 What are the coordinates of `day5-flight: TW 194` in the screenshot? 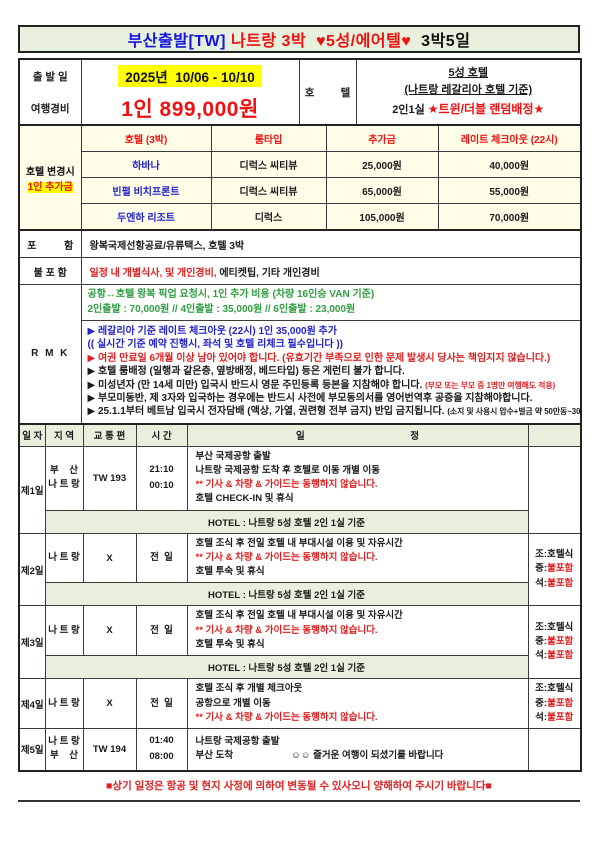 It's located at (109, 750).